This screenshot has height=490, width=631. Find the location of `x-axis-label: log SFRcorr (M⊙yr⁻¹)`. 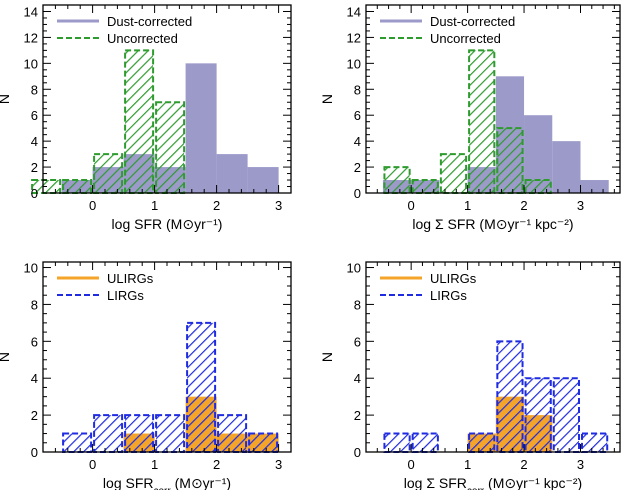

x-axis-label: log SFRcorr (M⊙yr⁻¹) is located at coordinates (167, 482).